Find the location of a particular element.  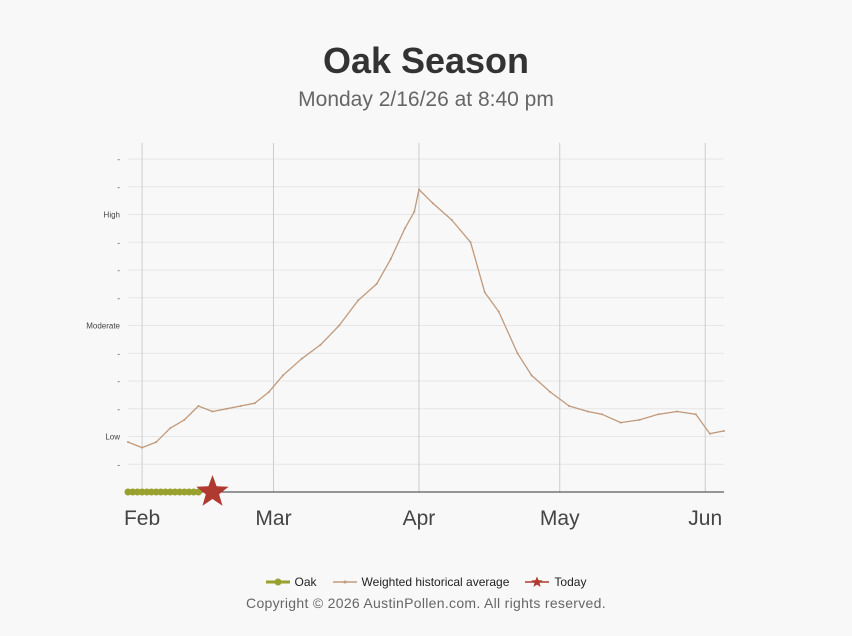

chart-legend: Oak Weighted historical average Today is located at coordinates (426, 582).